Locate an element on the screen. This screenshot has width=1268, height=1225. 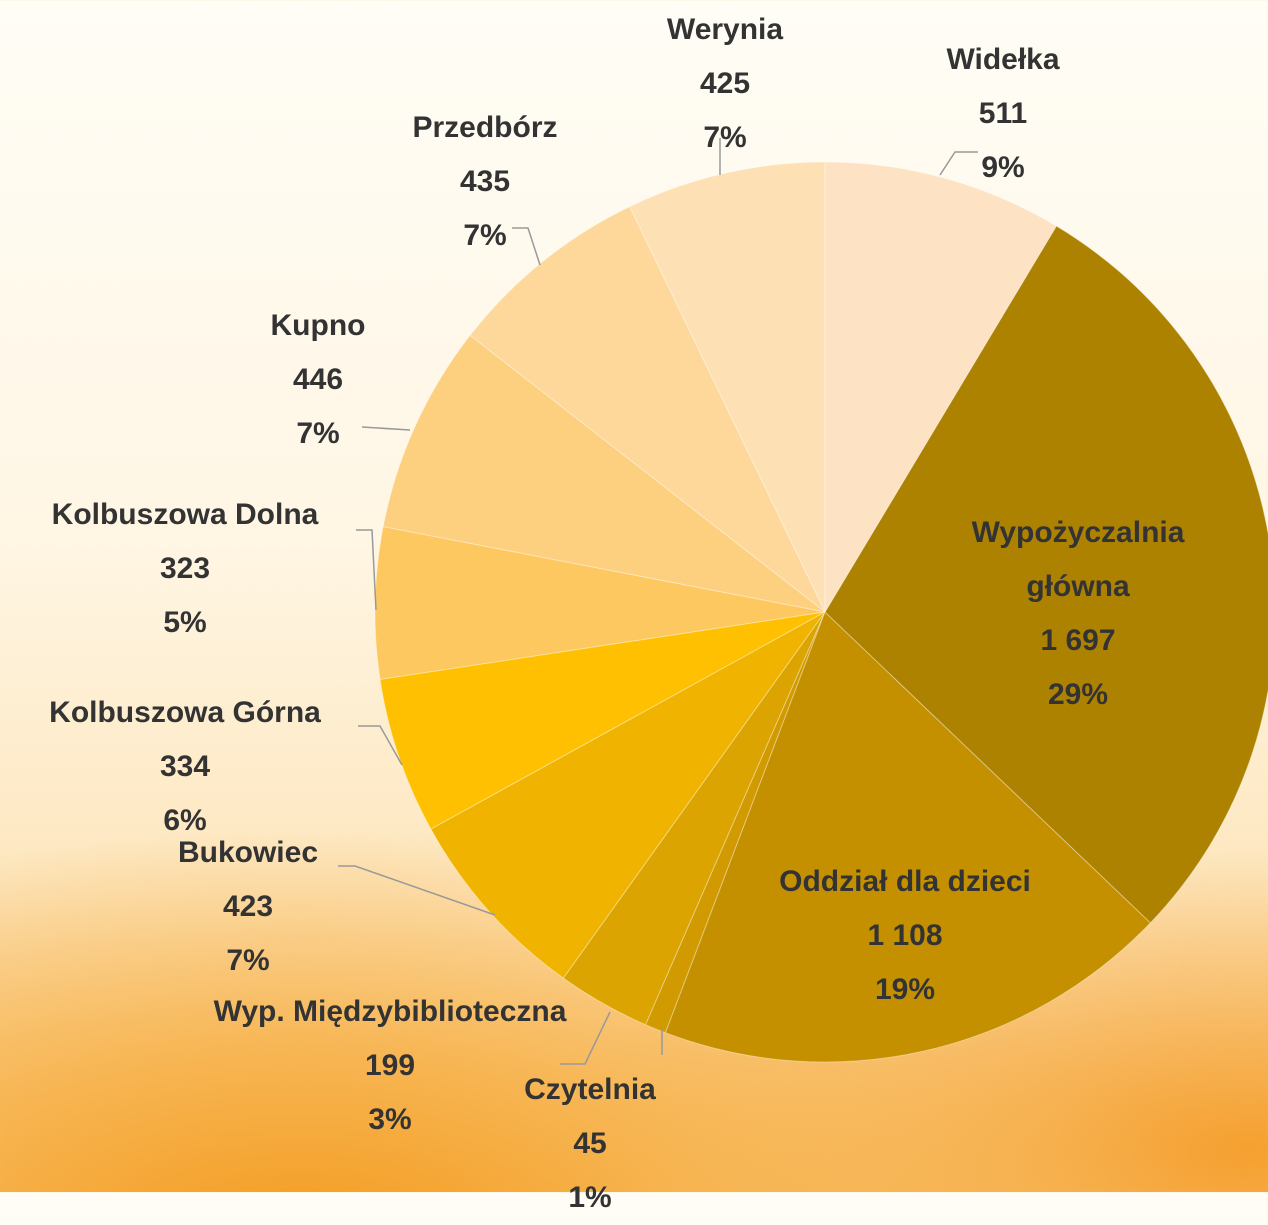
value-label: 425 is located at coordinates (725, 83).